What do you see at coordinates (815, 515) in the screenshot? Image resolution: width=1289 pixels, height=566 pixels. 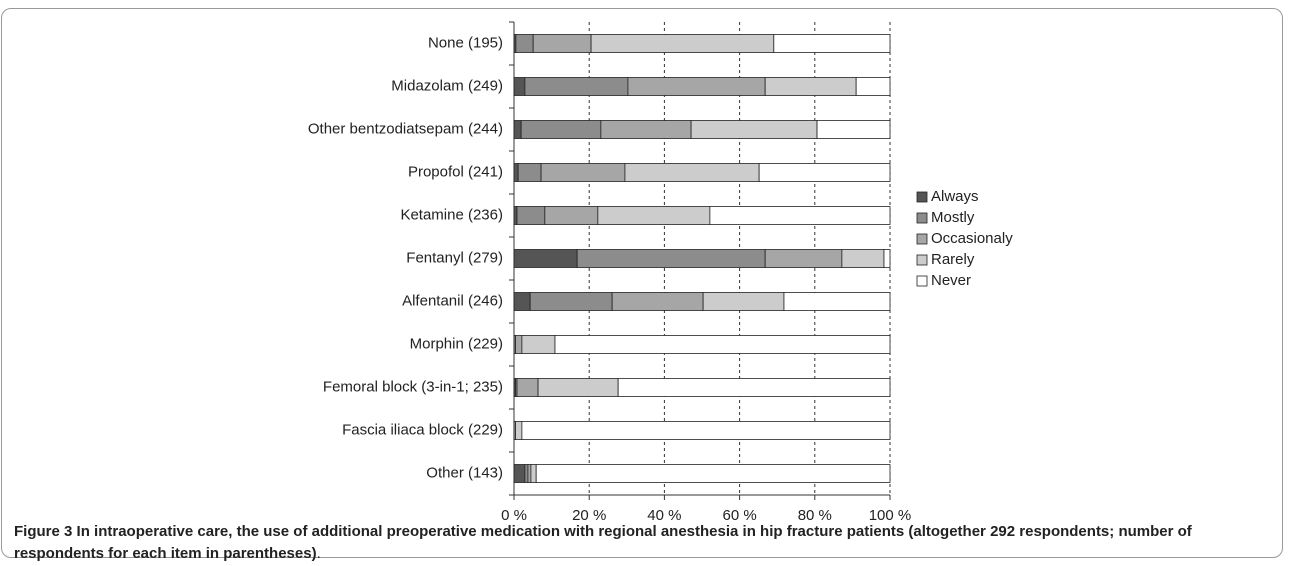 I see `x-tick-label: 80 %` at bounding box center [815, 515].